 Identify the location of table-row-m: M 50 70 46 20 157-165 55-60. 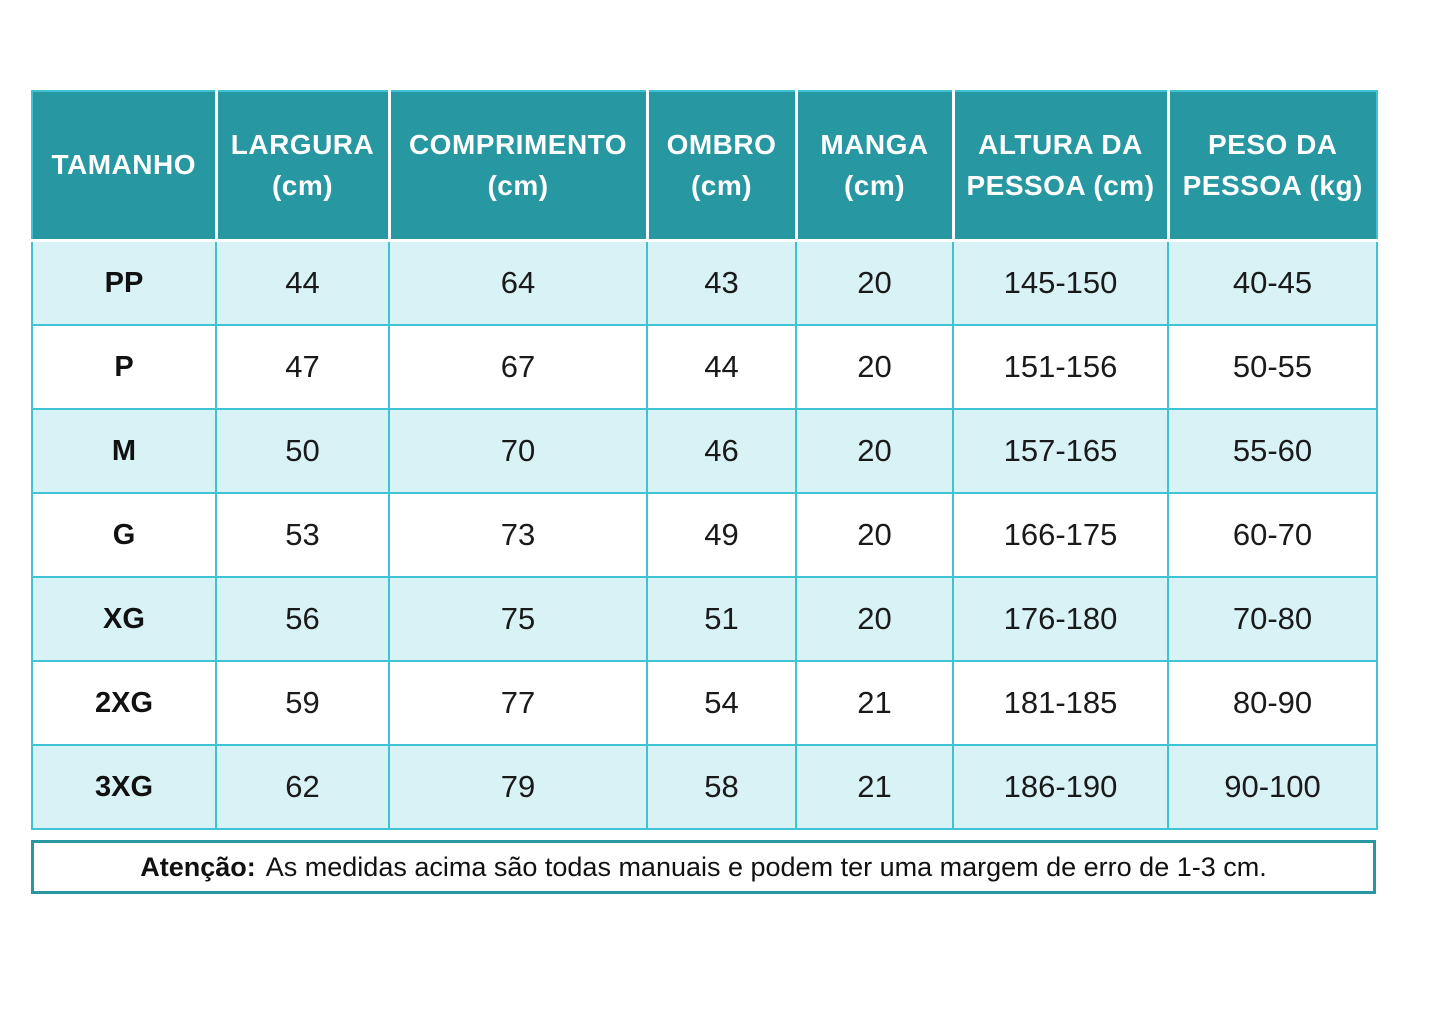
(704, 451).